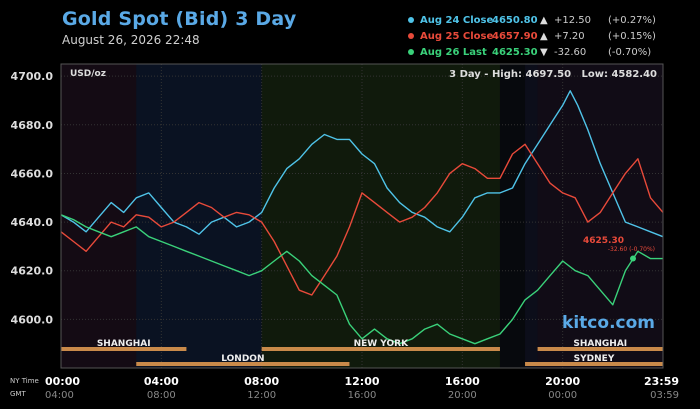  What do you see at coordinates (88, 74) in the screenshot?
I see `unit-label: USD/oz` at bounding box center [88, 74].